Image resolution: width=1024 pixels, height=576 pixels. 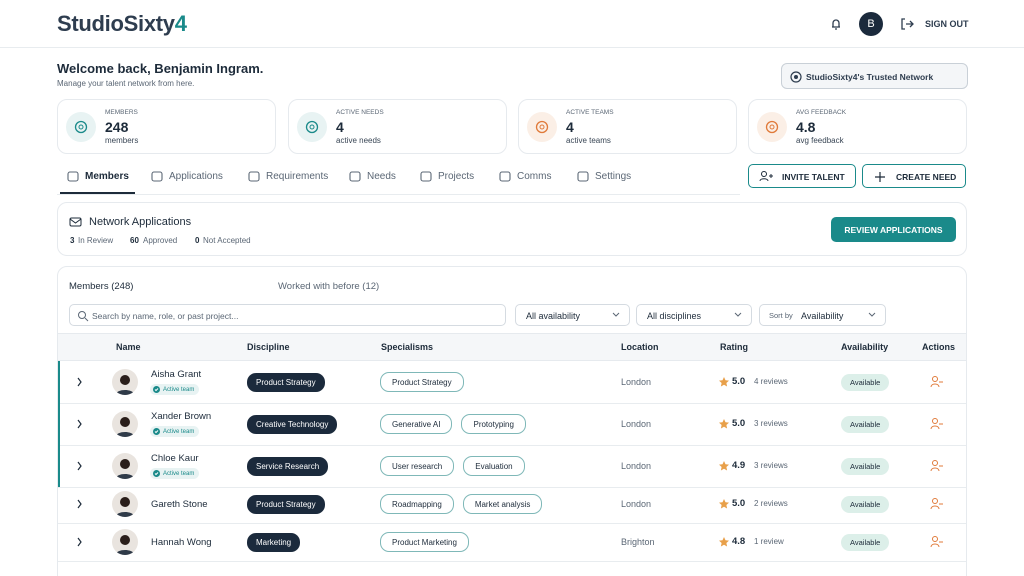 What do you see at coordinates (739, 541) in the screenshot?
I see `rating: 4.8` at bounding box center [739, 541].